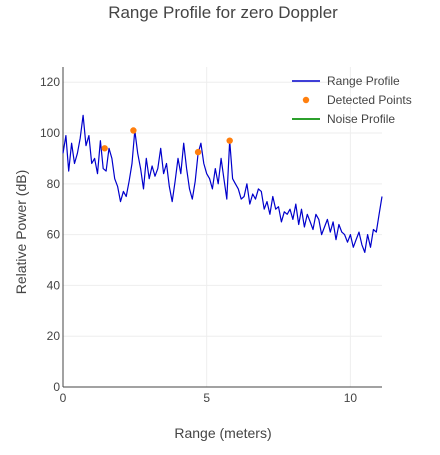 The image size is (440, 455). I want to click on chart-title: Range Profile for zero Doppler, so click(223, 12).